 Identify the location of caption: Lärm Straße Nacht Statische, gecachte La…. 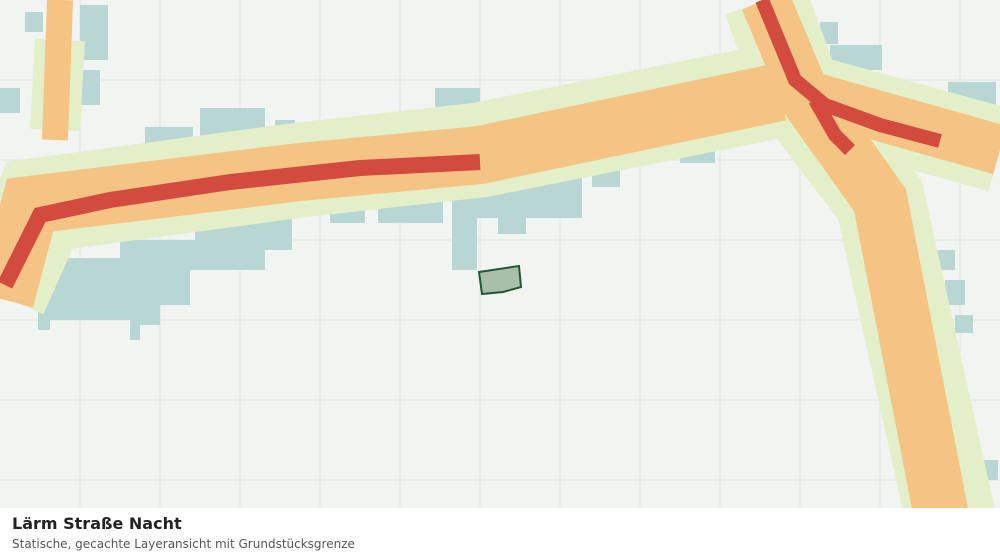
(500, 534).